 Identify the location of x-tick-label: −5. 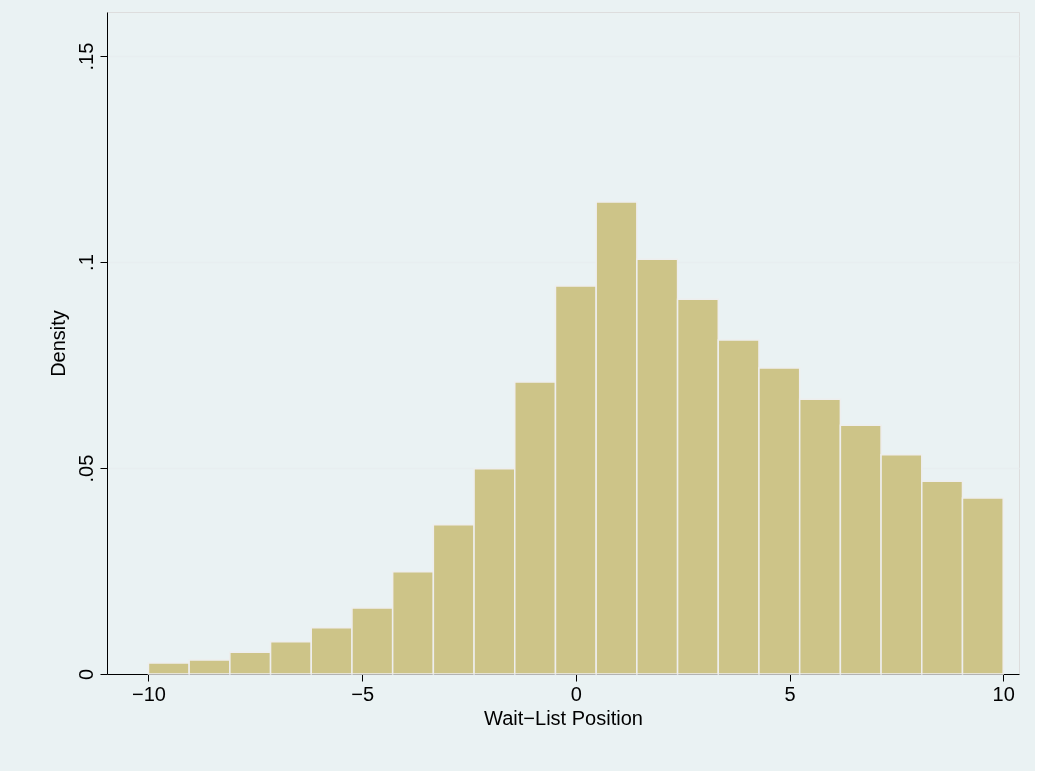
(363, 693).